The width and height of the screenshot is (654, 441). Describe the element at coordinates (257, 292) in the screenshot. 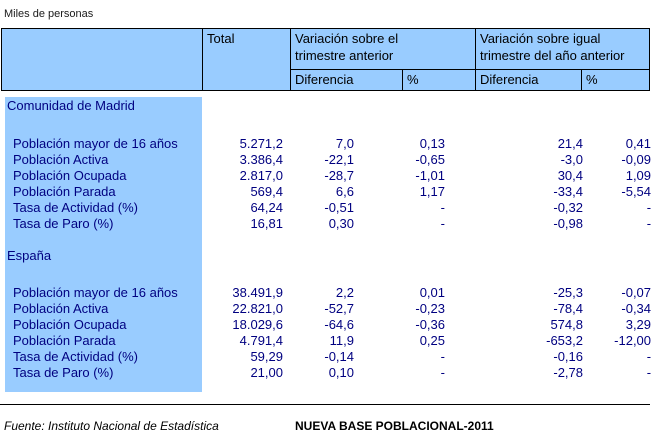

I see `cell-total: 38.491,9` at that location.